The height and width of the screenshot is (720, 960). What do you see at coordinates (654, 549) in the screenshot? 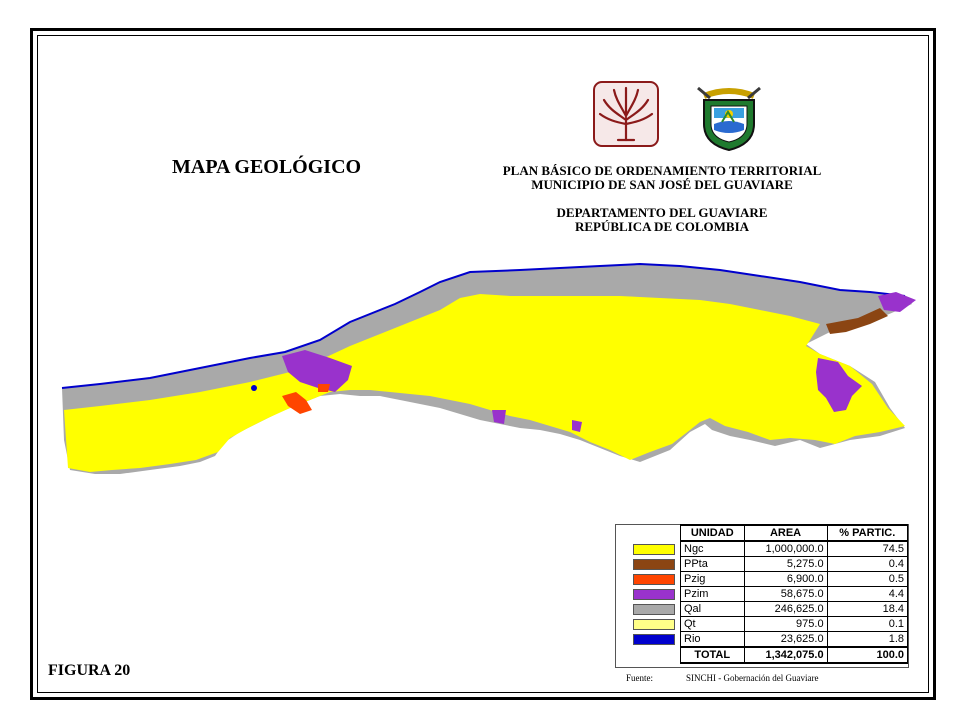
I see `swatch-ngc` at bounding box center [654, 549].